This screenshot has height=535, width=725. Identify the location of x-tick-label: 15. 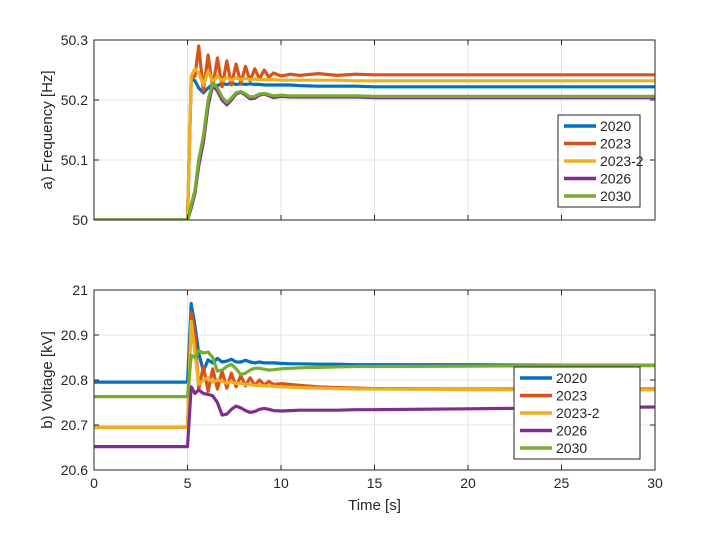
(375, 483).